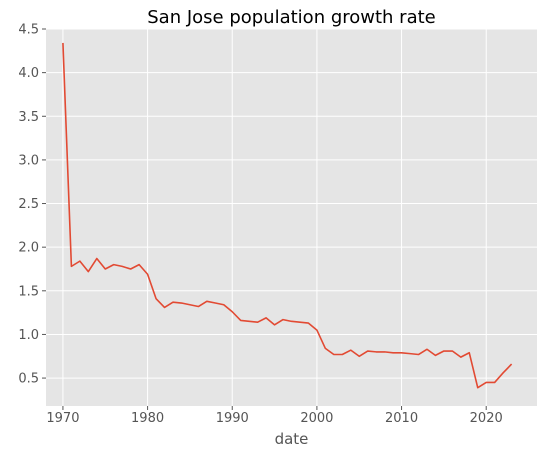 This screenshot has width=547, height=457. I want to click on y-tick-label: 0.5, so click(28, 379).